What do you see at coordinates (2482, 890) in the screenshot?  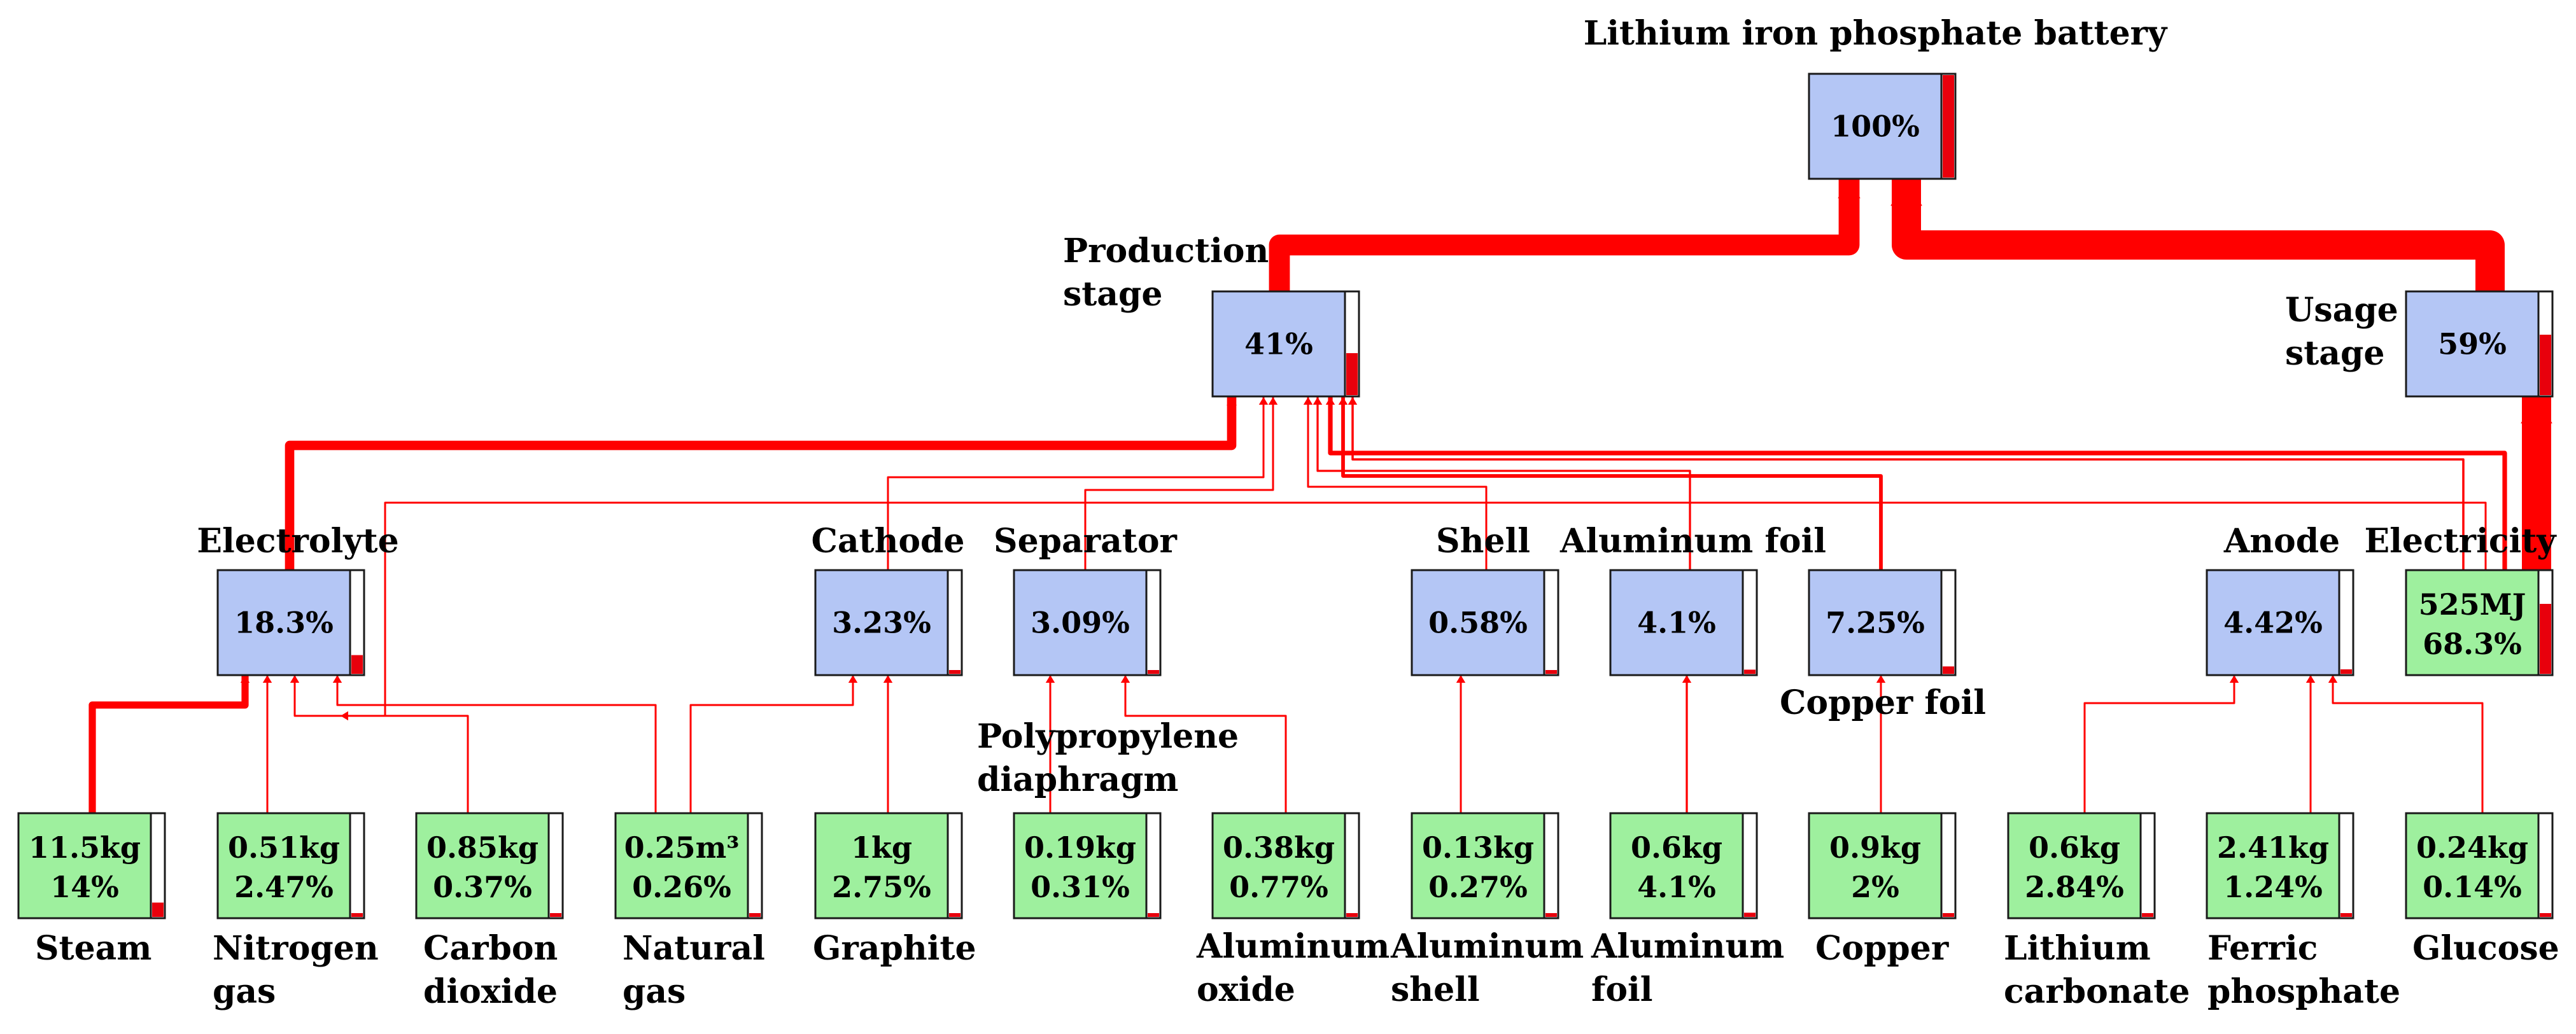 I see `node-glucose: 0.24kg 0.14% Glucose` at bounding box center [2482, 890].